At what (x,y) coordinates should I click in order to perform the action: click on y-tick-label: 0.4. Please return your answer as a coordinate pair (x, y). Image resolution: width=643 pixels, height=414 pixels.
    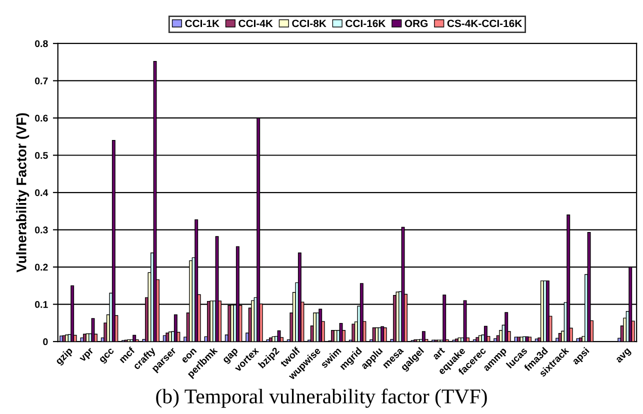
    Looking at the image, I should click on (41, 192).